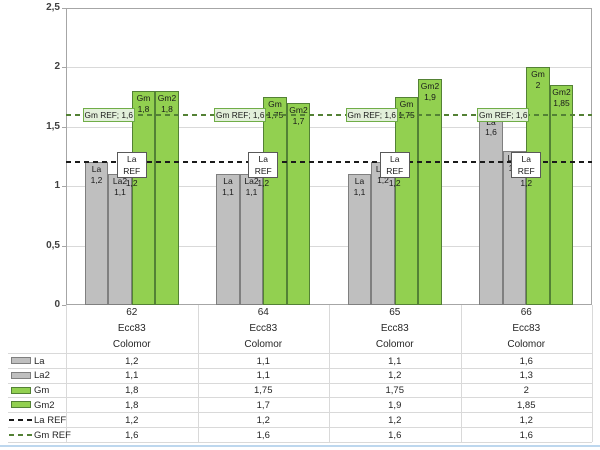  I want to click on table-header-62-line3: Colomor, so click(131, 344).